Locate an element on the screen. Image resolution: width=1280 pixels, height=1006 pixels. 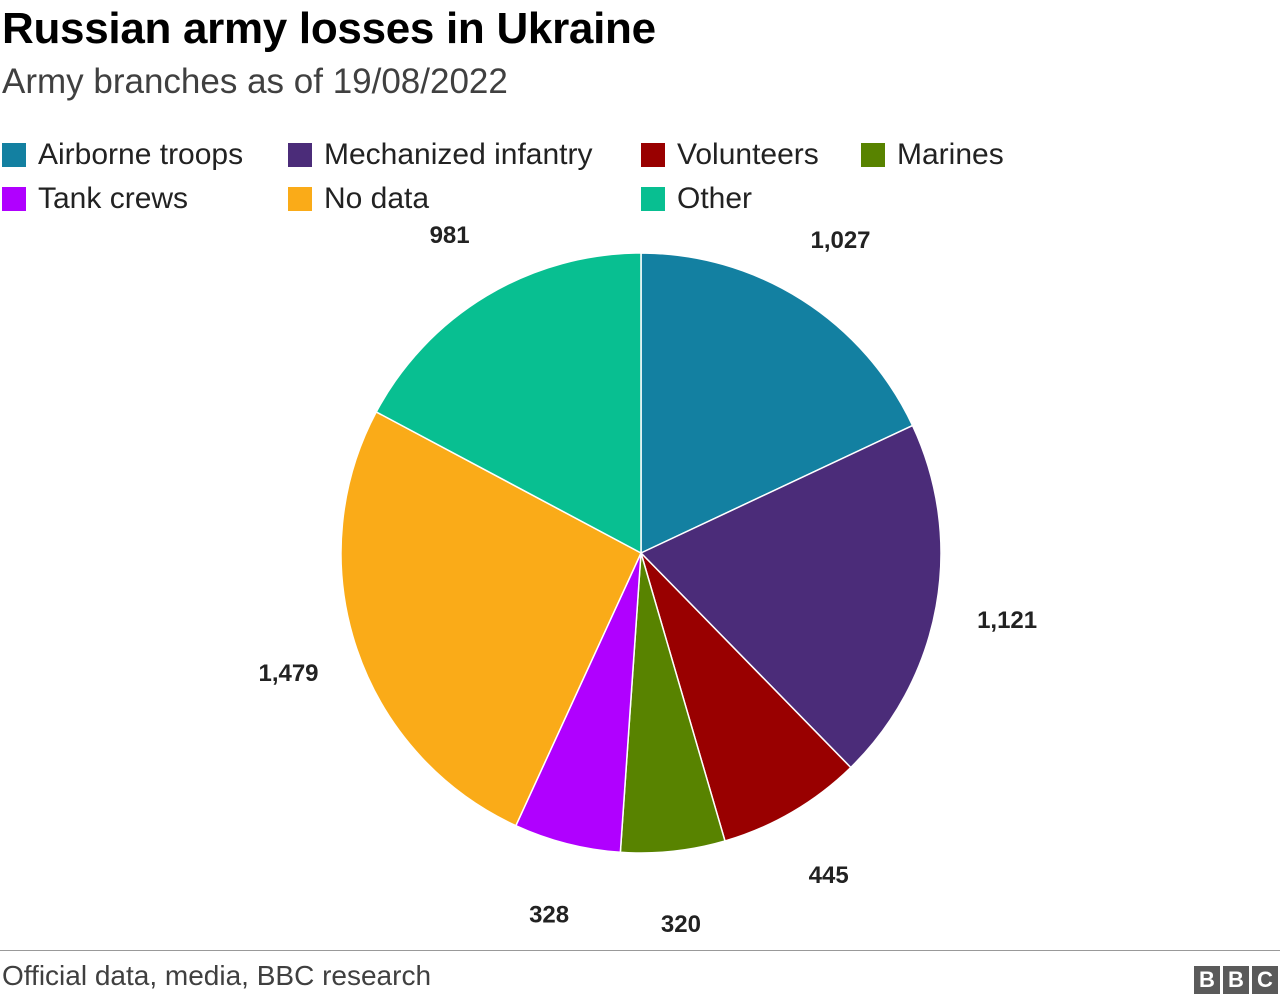
data-label: 1,479 is located at coordinates (288, 673).